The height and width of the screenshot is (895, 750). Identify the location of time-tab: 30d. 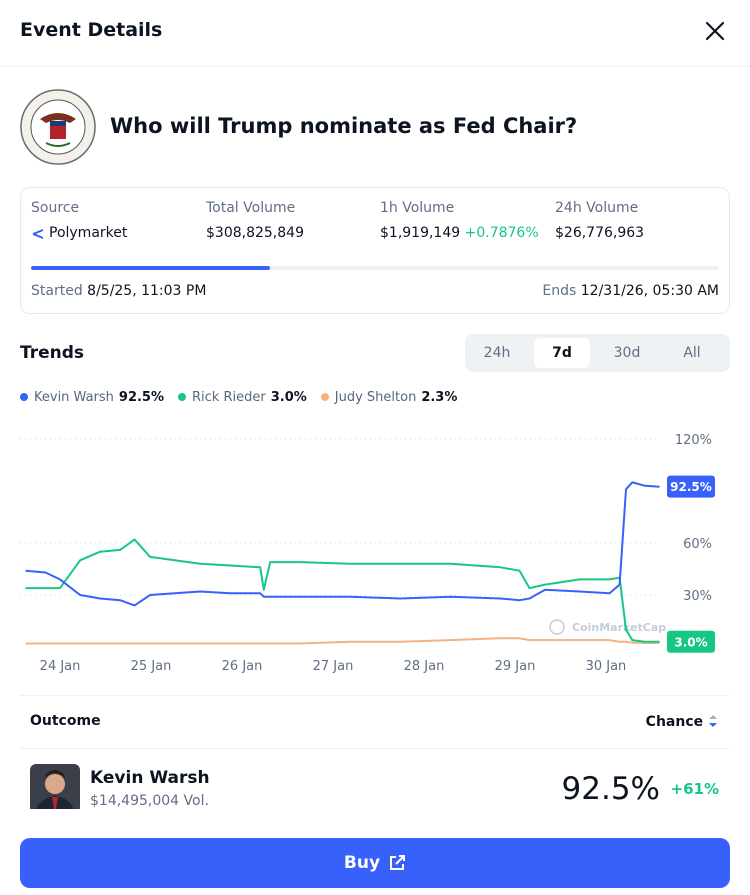
(627, 353).